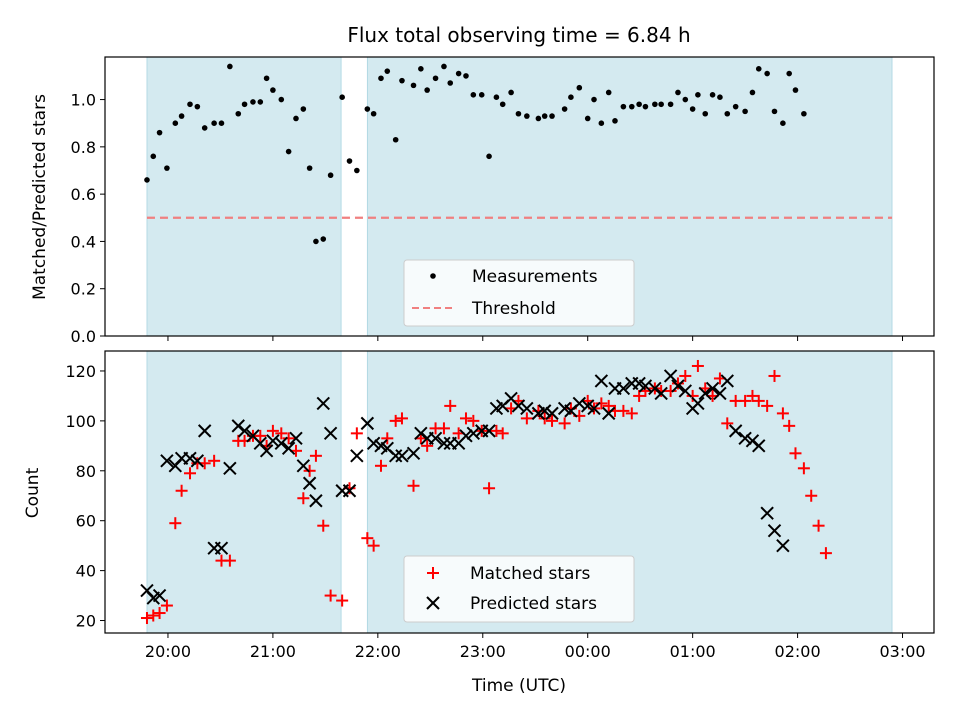 The image size is (960, 724). What do you see at coordinates (513, 309) in the screenshot?
I see `legend-label-threshold: Threshold` at bounding box center [513, 309].